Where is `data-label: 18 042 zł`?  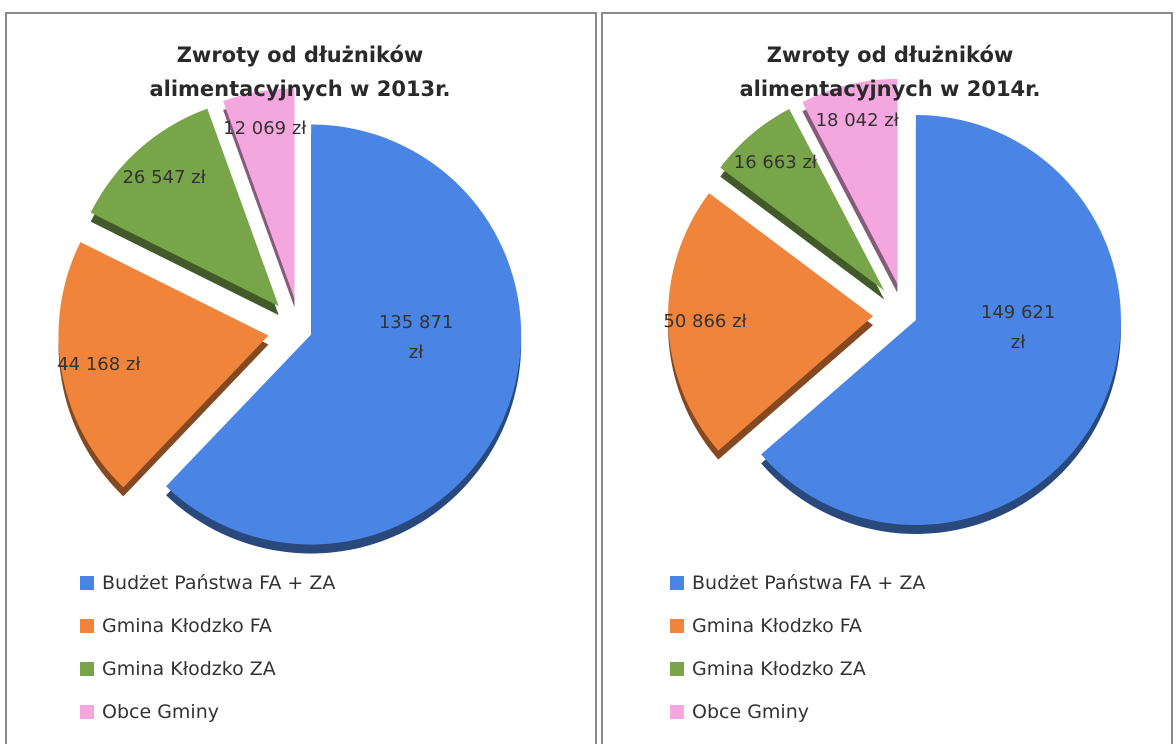
data-label: 18 042 zł is located at coordinates (857, 120).